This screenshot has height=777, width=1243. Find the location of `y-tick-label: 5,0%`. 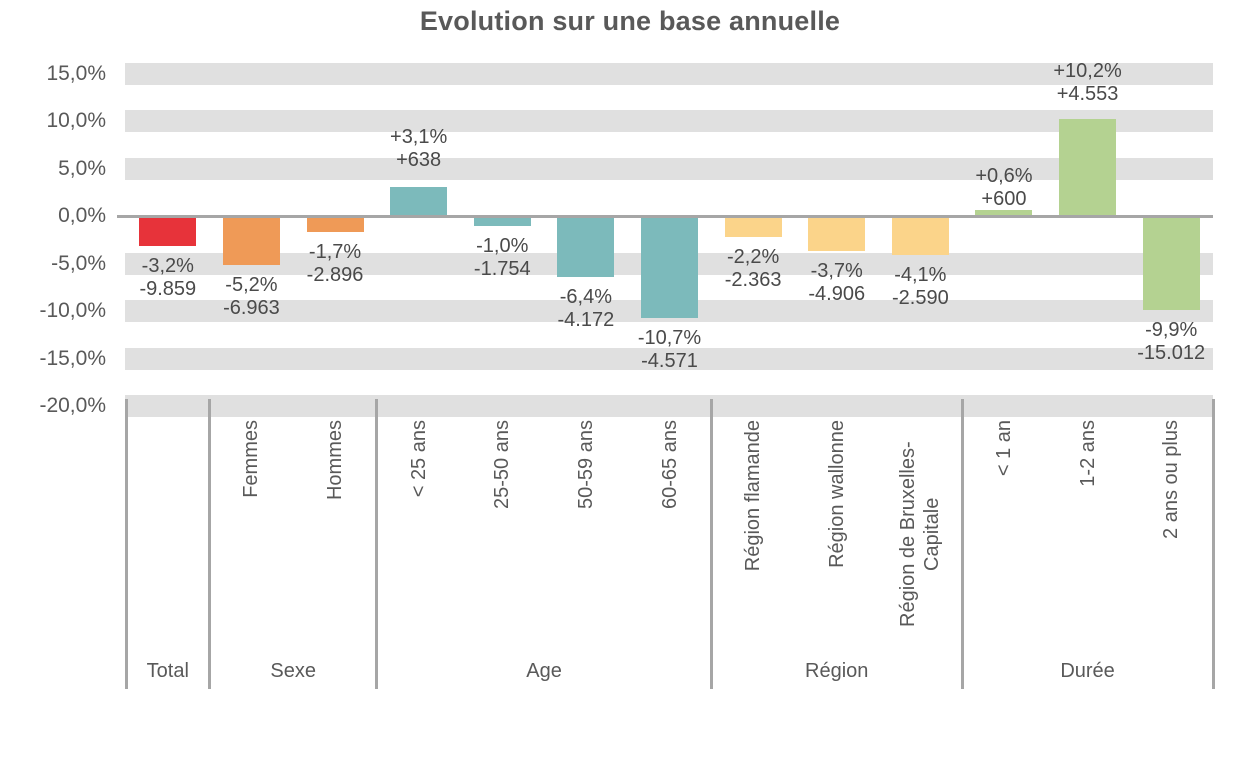

y-tick-label: 5,0% is located at coordinates (82, 168).